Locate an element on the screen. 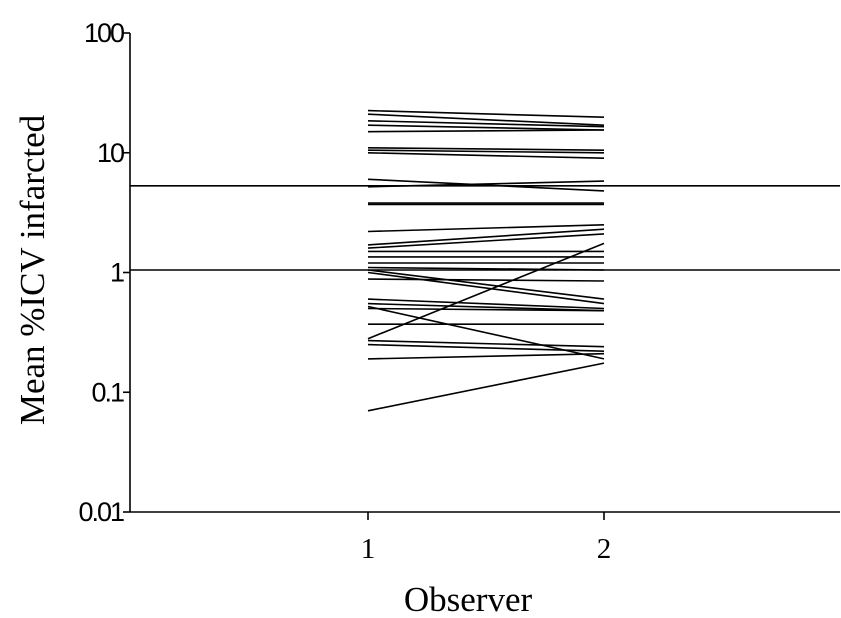 This screenshot has width=841, height=618. x-tick-label-2: 2 is located at coordinates (604, 549).